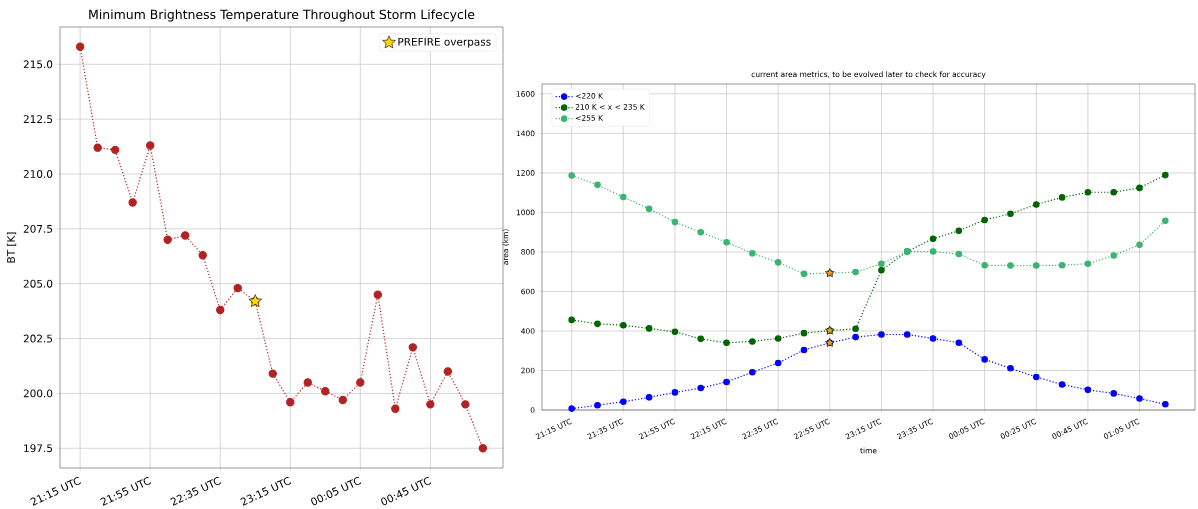 The height and width of the screenshot is (509, 1198). What do you see at coordinates (11, 247) in the screenshot?
I see `y-axis-title: BT [K]` at bounding box center [11, 247].